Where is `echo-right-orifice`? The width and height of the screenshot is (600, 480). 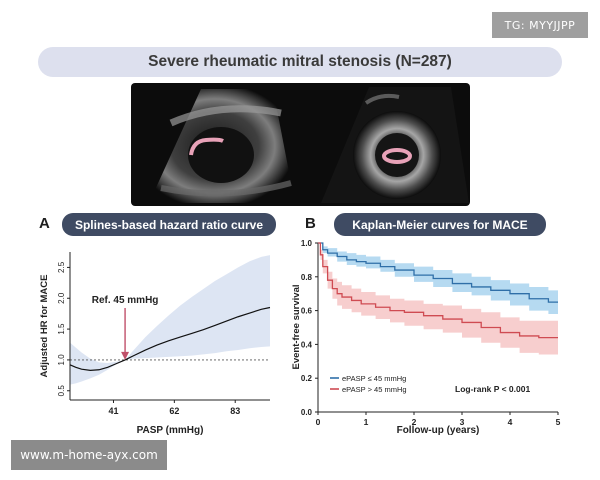
echo-right-orifice is located at coordinates (397, 156).